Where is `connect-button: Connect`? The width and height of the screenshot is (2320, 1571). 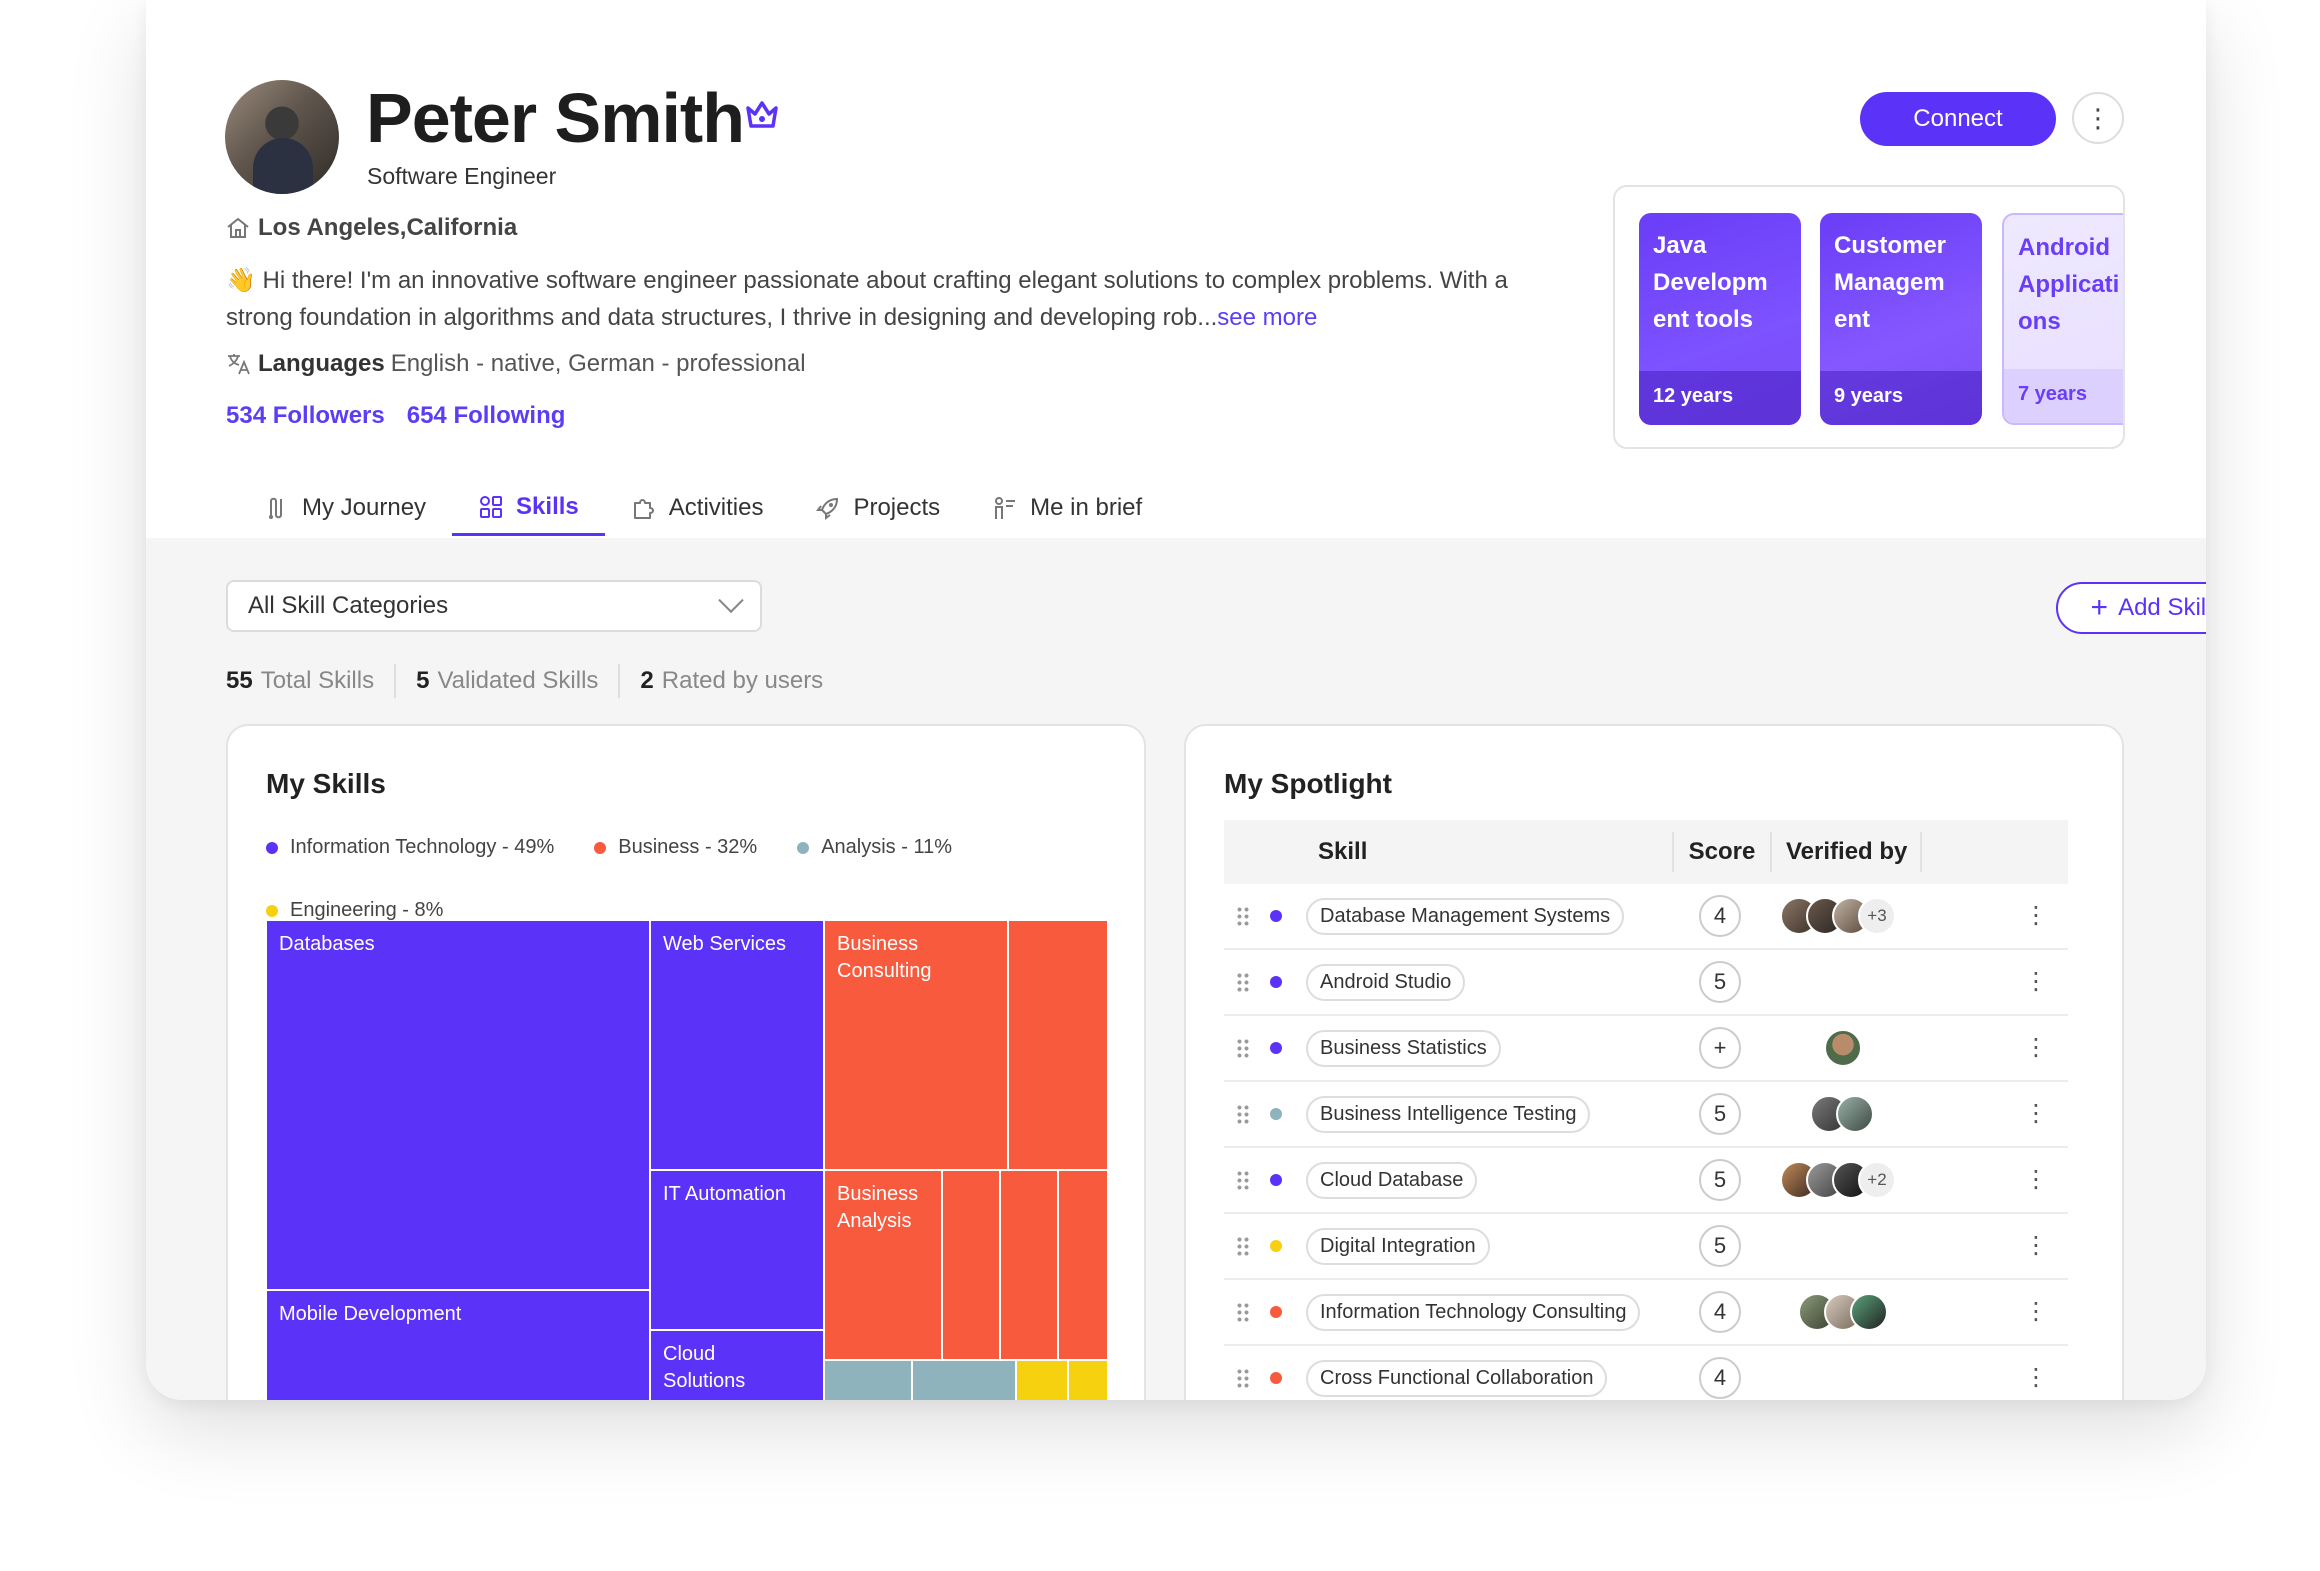
connect-button: Connect is located at coordinates (1958, 119).